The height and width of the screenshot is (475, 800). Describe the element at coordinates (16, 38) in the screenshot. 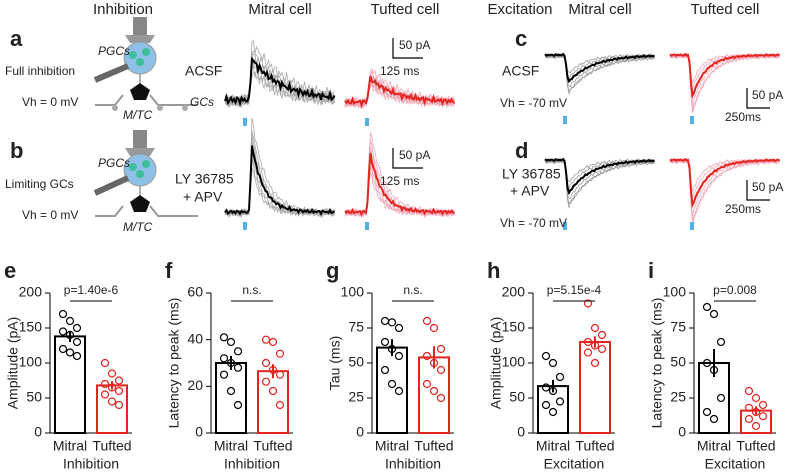

I see `panel-letter: a` at that location.